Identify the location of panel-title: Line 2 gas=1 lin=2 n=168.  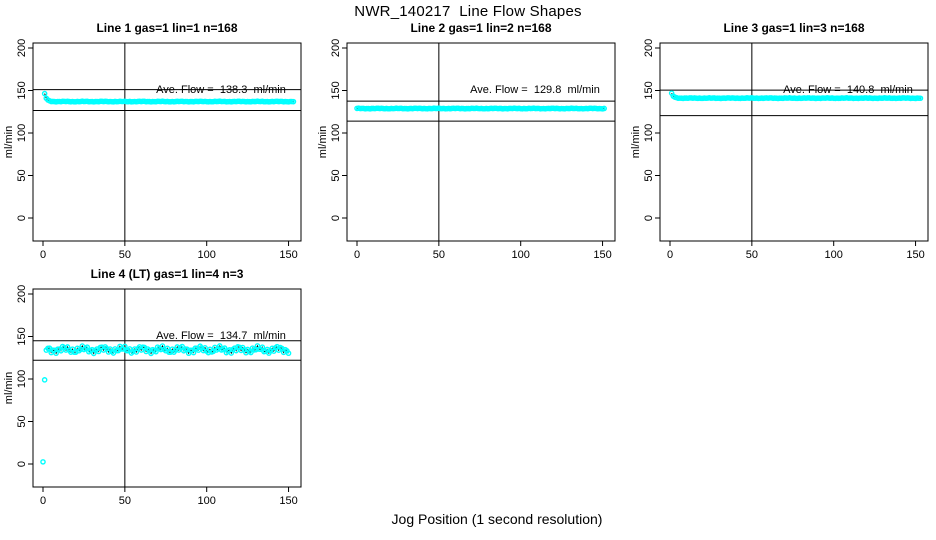
(481, 28).